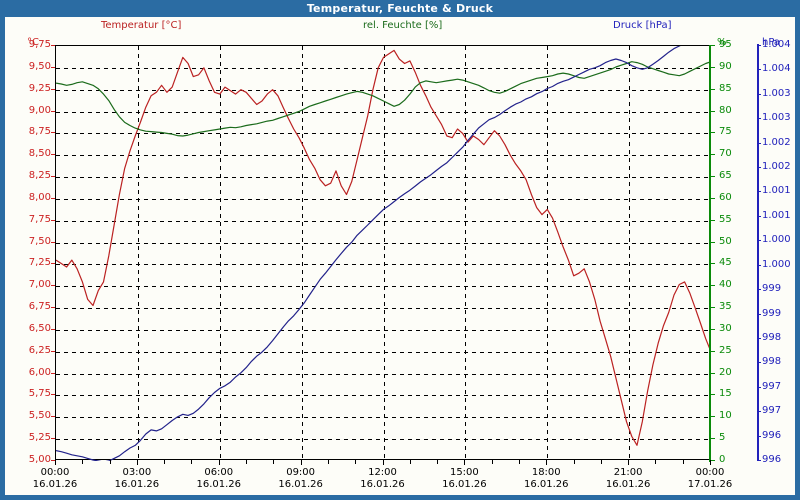  Describe the element at coordinates (39, 176) in the screenshot. I see `temperature-tick-label: 8,25` at that location.